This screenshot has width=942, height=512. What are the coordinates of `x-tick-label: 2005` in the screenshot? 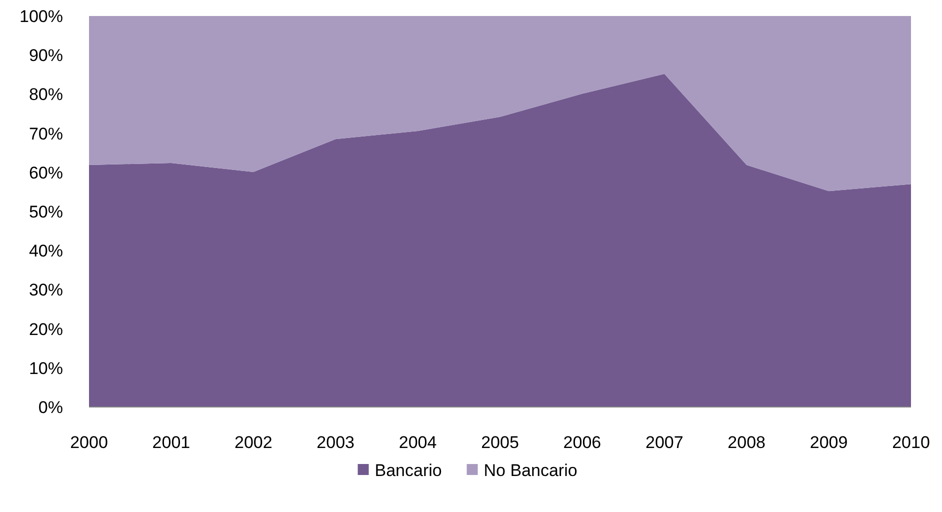 It's located at (500, 442).